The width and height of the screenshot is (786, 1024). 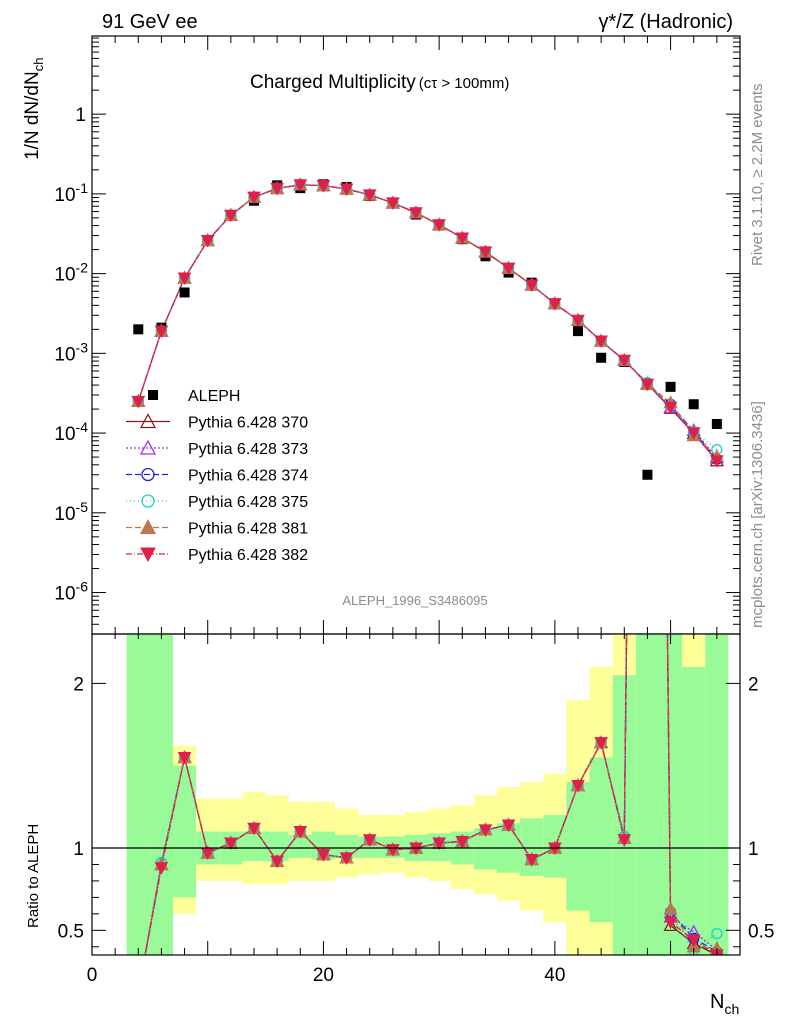 What do you see at coordinates (71, 931) in the screenshot?
I see `ratio-y-tick-label-left: 0.5` at bounding box center [71, 931].